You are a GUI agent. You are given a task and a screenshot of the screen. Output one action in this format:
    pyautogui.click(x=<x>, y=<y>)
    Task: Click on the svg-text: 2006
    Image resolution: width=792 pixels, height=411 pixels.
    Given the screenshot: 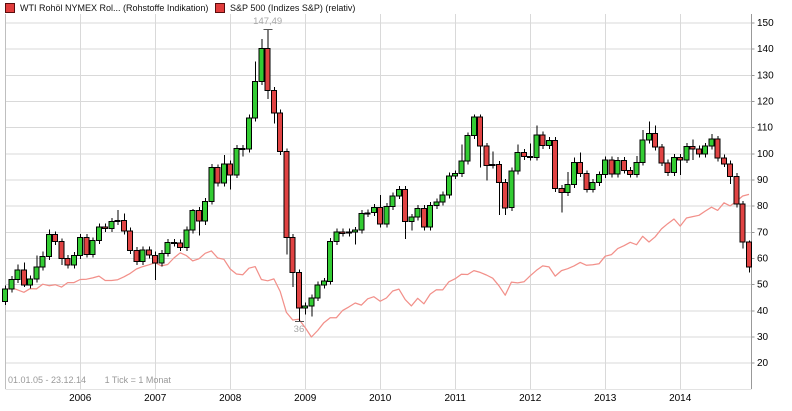 What is the action you would take?
    pyautogui.click(x=80, y=398)
    